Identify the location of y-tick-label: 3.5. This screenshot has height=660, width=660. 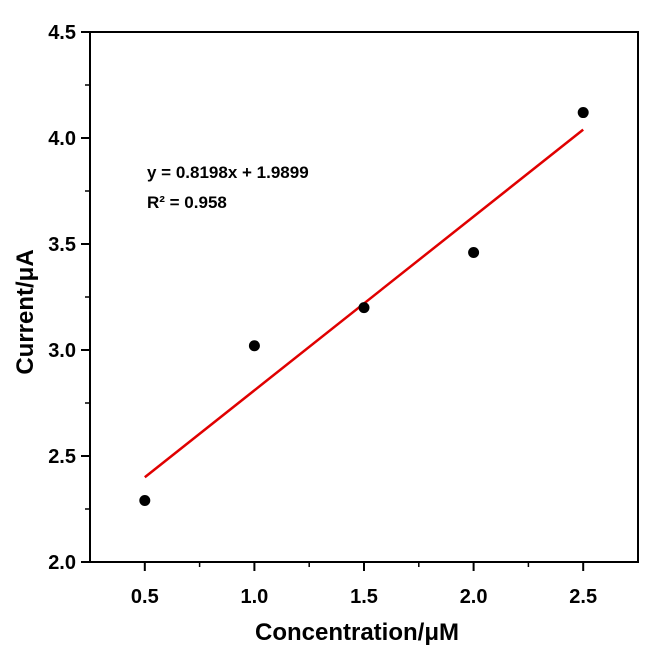
(62, 245).